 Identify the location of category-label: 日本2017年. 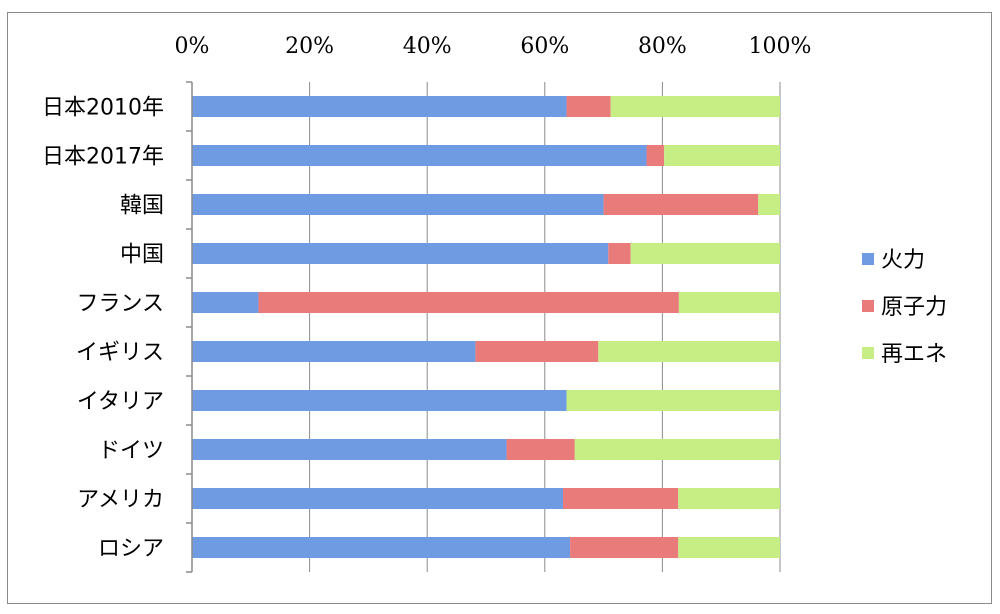
(103, 157).